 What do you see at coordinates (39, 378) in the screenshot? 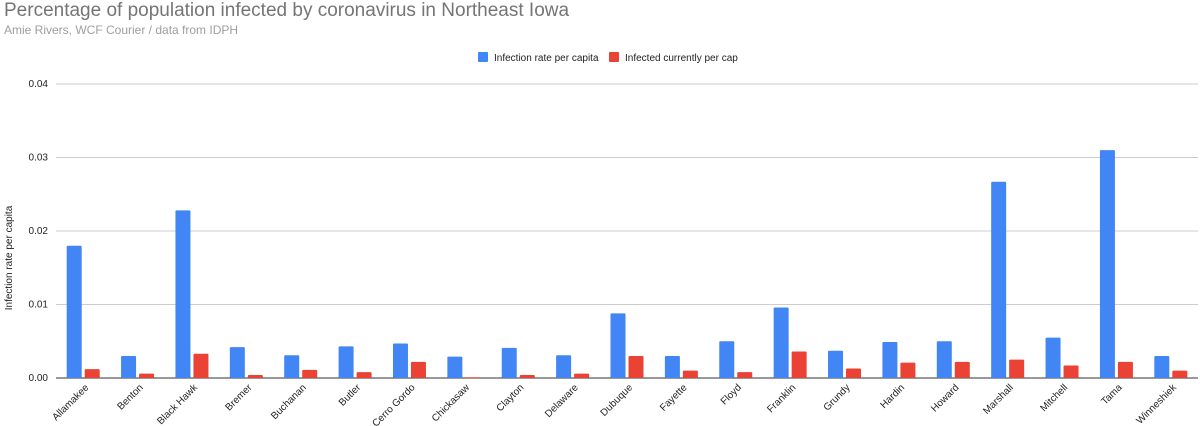
I see `y-tick-label: 0.00` at bounding box center [39, 378].